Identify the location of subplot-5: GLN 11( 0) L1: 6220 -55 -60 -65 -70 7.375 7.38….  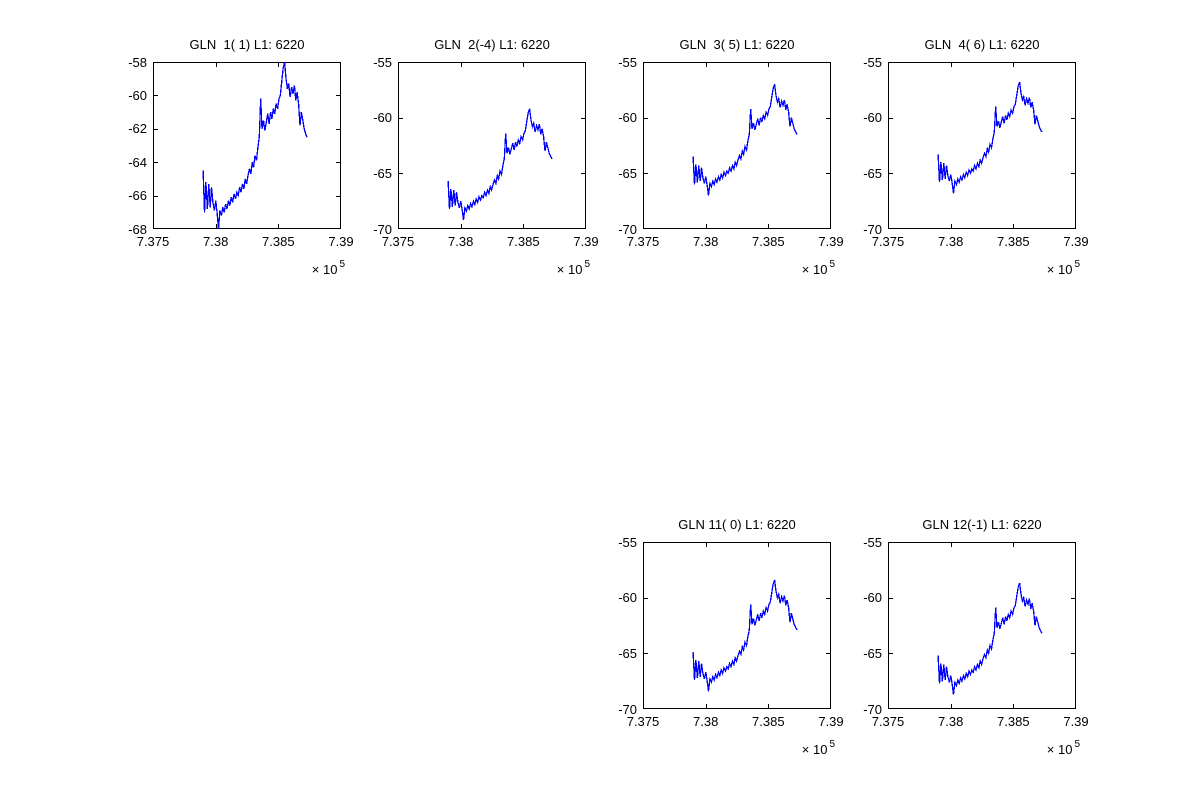
(730, 637).